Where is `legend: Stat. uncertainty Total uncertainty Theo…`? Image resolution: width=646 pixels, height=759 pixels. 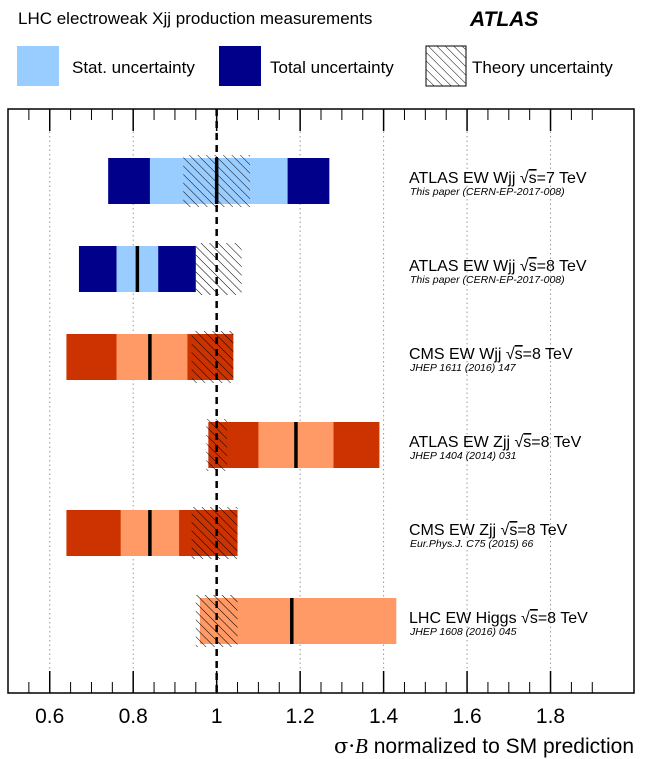 legend: Stat. uncertainty Total uncertainty Theo… is located at coordinates (315, 66).